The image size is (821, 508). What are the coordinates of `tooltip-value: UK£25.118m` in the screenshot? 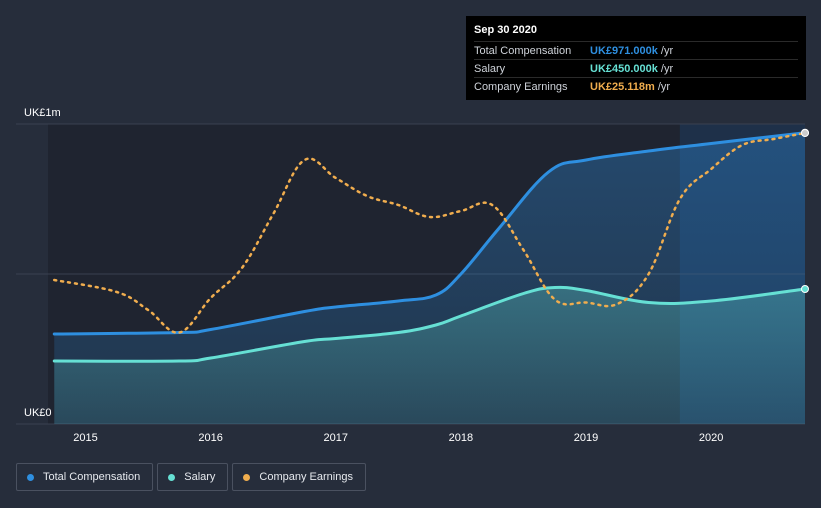 It's located at (622, 86).